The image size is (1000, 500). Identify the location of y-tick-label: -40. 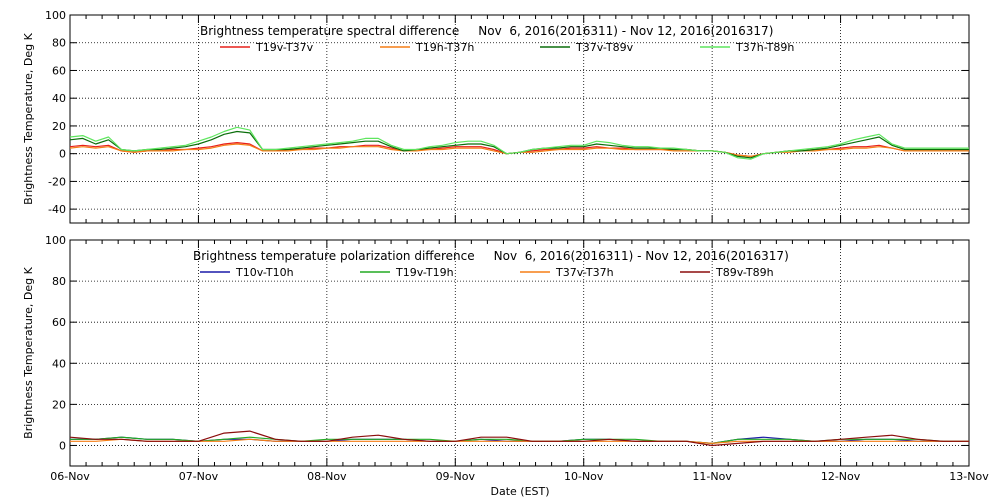
(57, 209).